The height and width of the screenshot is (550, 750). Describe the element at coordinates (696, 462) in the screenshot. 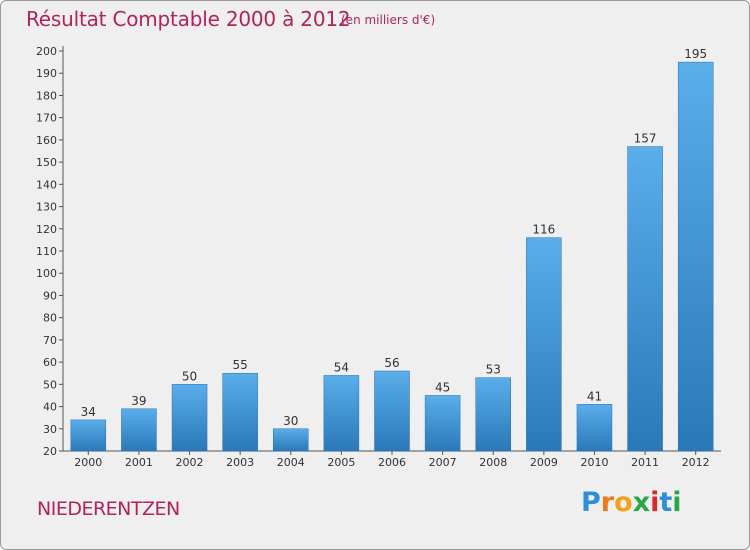

I see `x-tick-label: 2012` at that location.